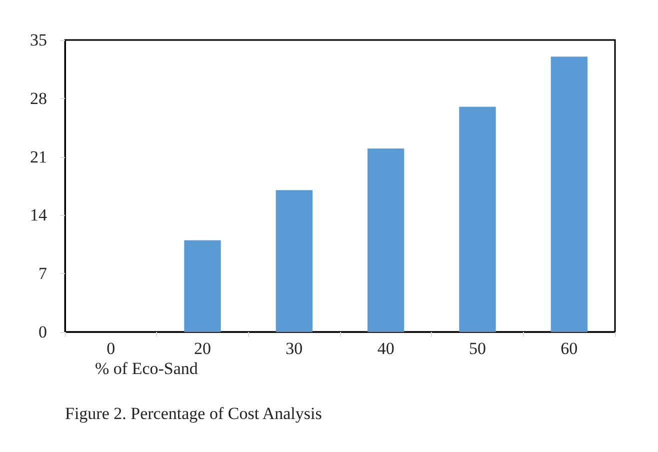 The height and width of the screenshot is (452, 658). Describe the element at coordinates (38, 98) in the screenshot. I see `y-tick-label: 28` at that location.